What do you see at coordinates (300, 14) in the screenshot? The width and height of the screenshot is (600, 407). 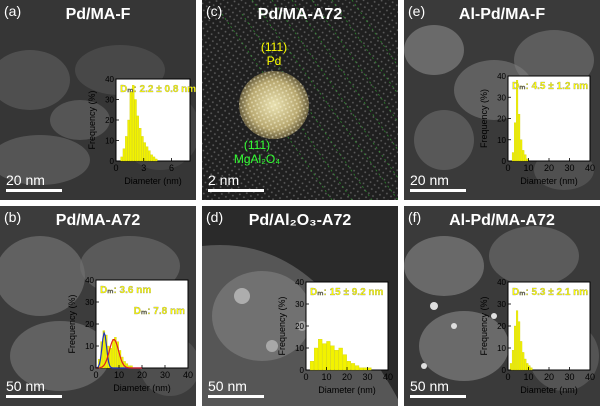 I see `panel-title: Pd/MA-A72` at bounding box center [300, 14].